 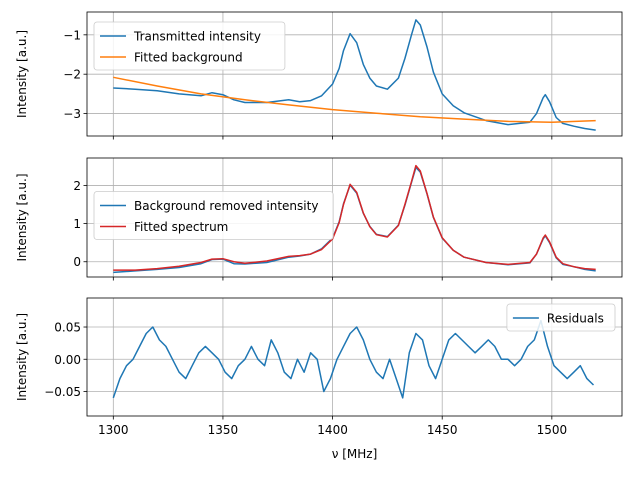 I want to click on y-tick-label: 1, so click(x=77, y=224).